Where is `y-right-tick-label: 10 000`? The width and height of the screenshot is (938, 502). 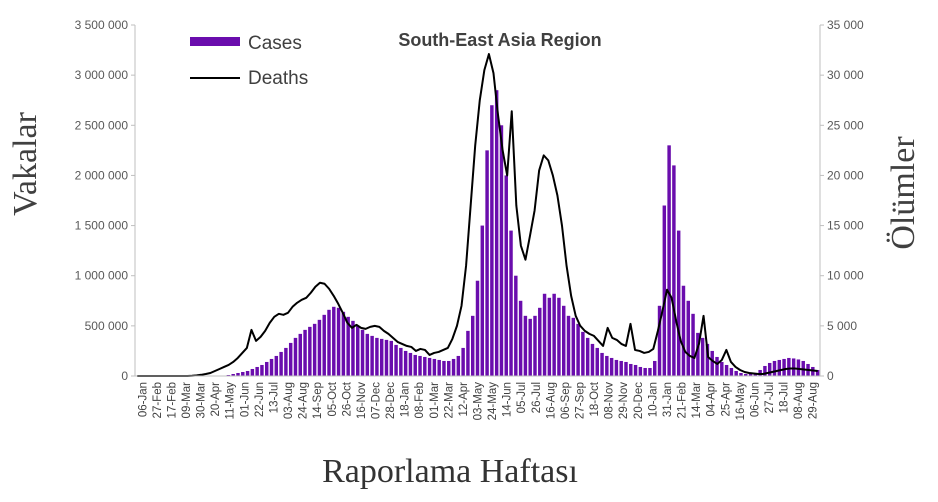 y-right-tick-label: 10 000 is located at coordinates (845, 276).